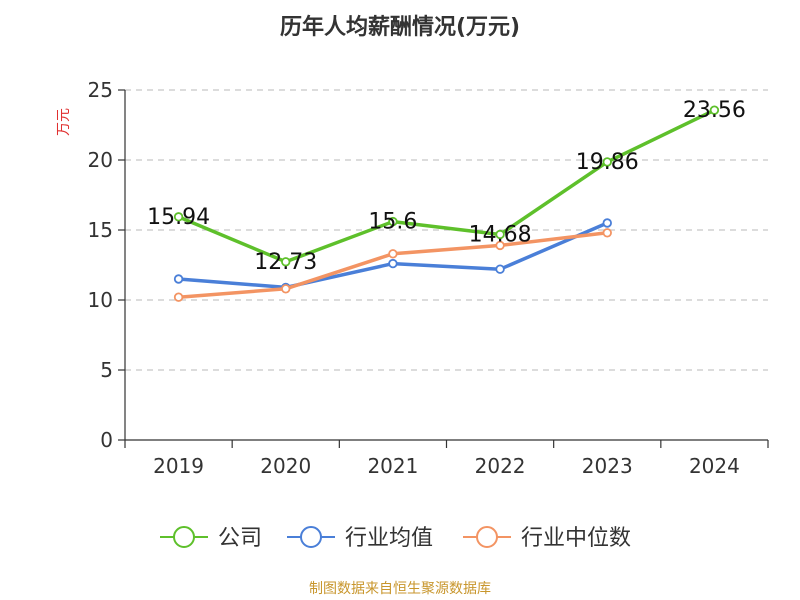  I want to click on legend-item-2: 行业中位数, so click(547, 538).